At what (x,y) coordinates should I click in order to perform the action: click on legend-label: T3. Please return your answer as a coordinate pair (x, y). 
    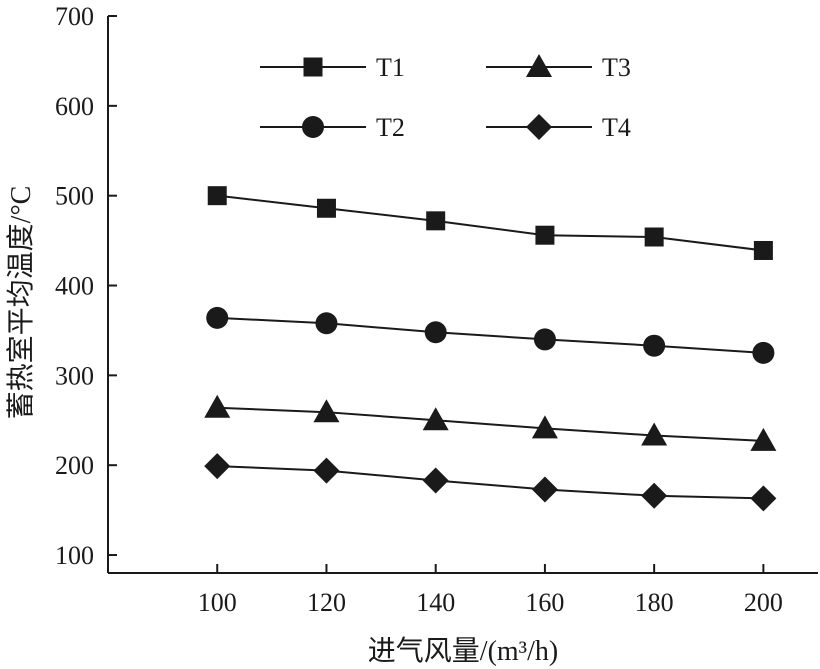
    Looking at the image, I should click on (616, 67).